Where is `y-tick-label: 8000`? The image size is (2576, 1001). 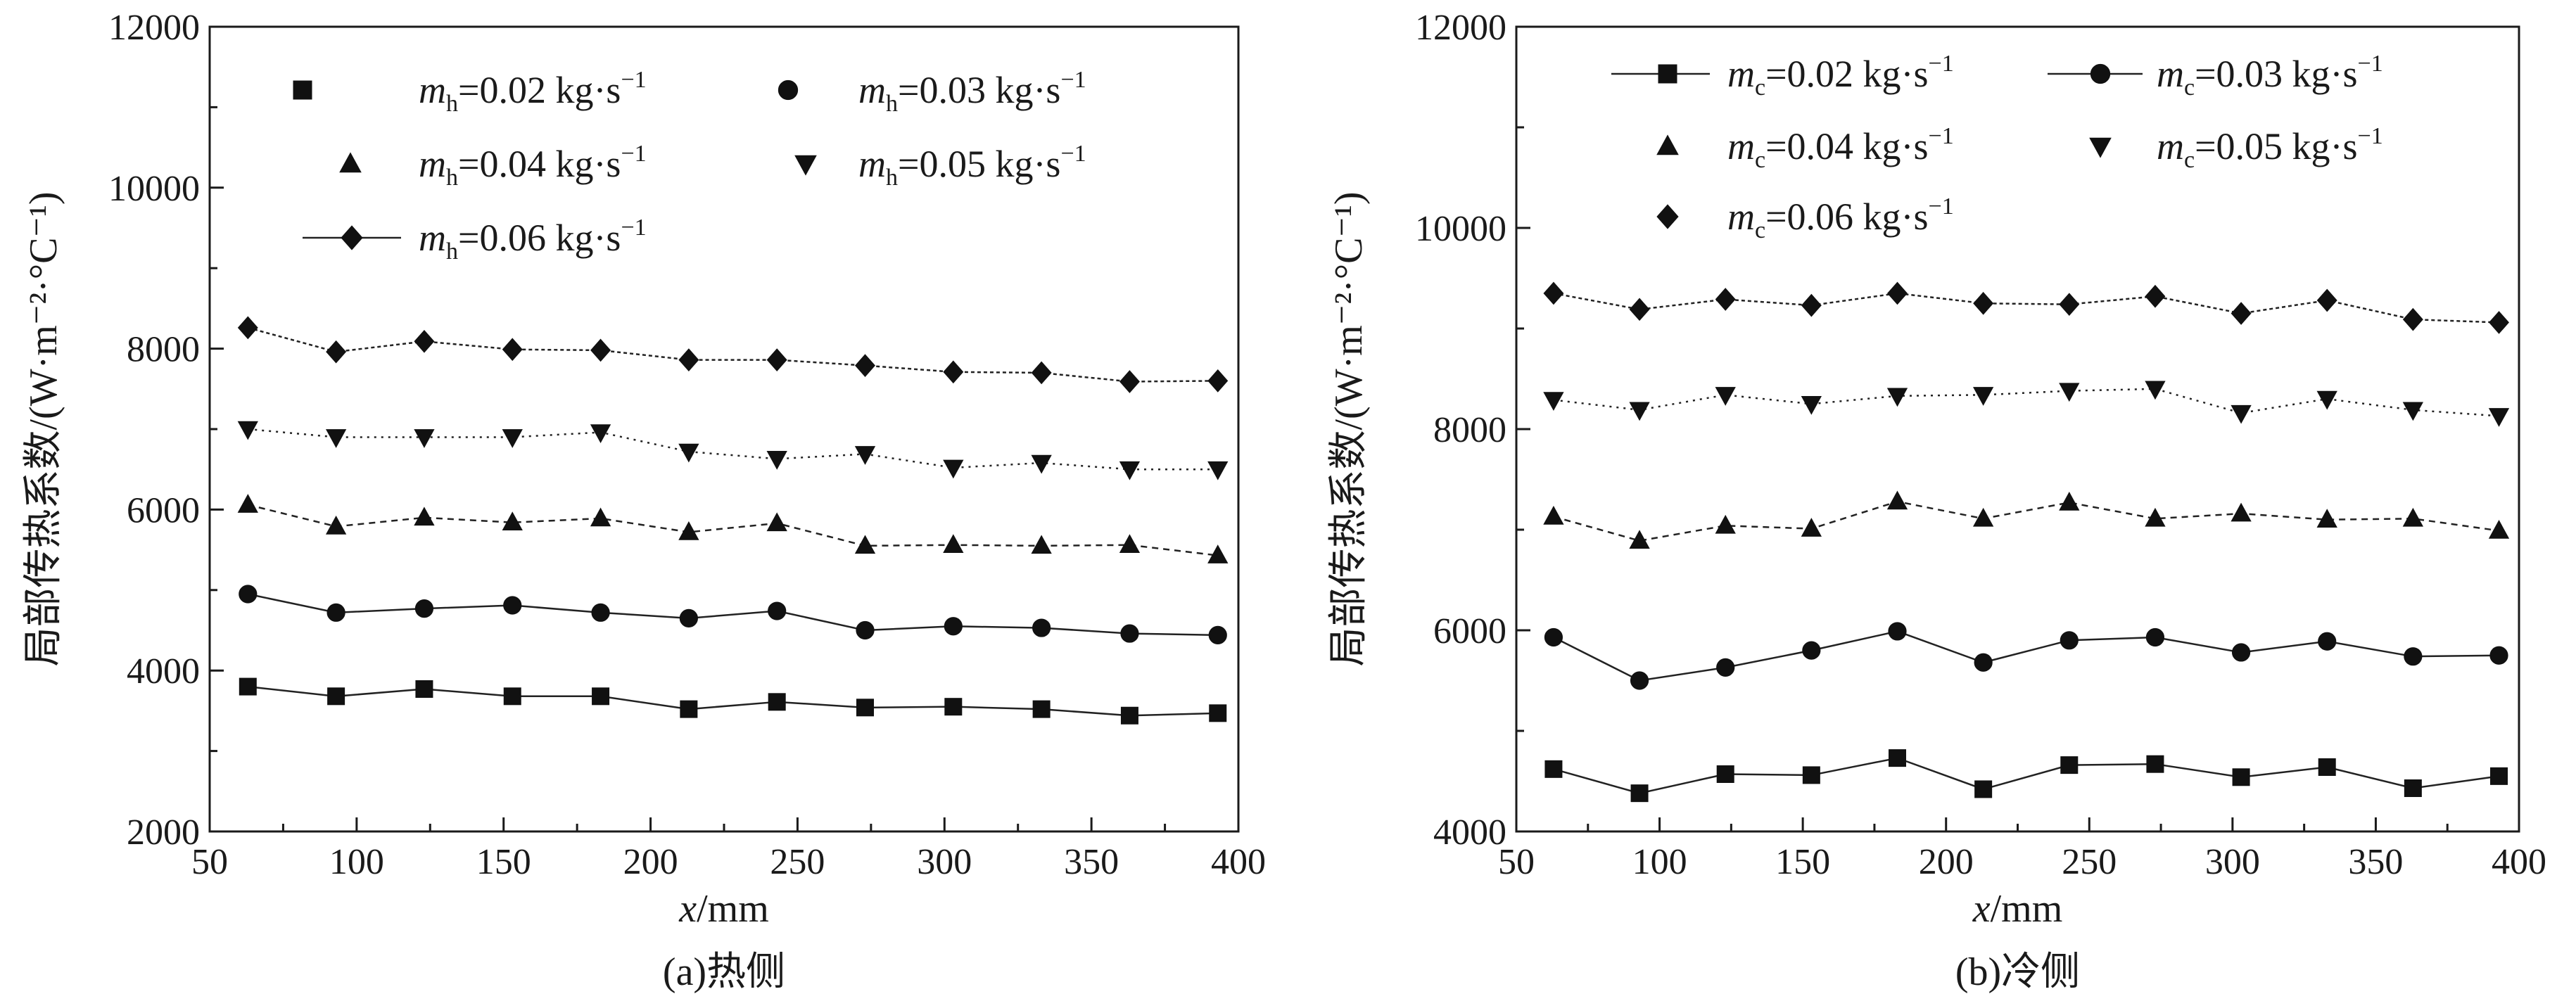
y-tick-label: 8000 is located at coordinates (163, 350).